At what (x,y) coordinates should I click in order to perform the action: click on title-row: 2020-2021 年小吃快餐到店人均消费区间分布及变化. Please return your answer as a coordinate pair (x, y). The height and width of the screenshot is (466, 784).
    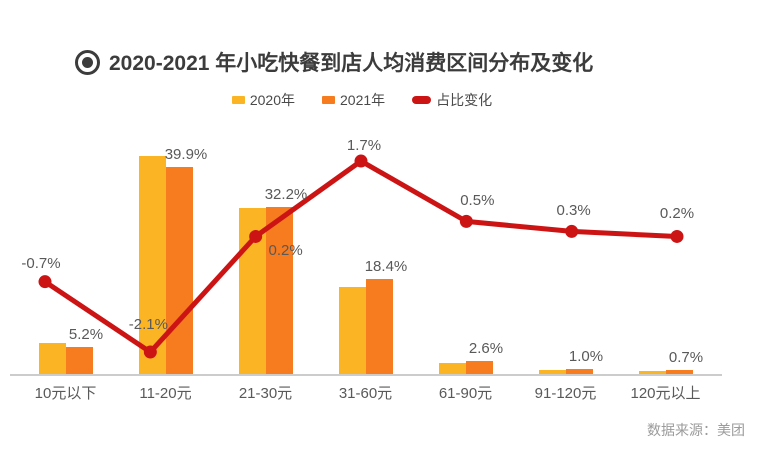
    Looking at the image, I should click on (334, 62).